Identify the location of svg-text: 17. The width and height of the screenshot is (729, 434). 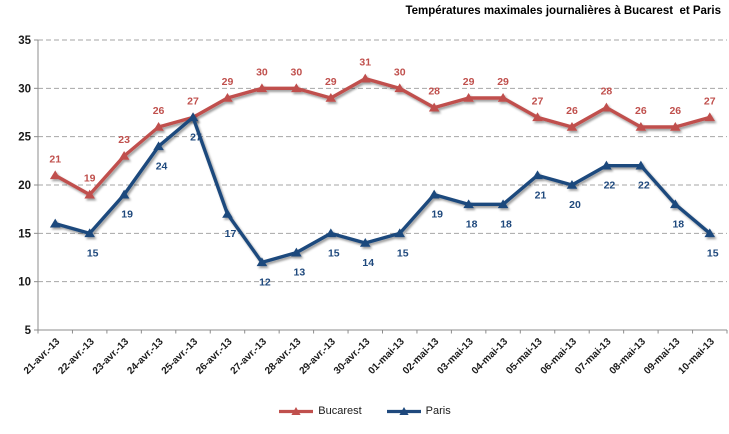
(231, 234).